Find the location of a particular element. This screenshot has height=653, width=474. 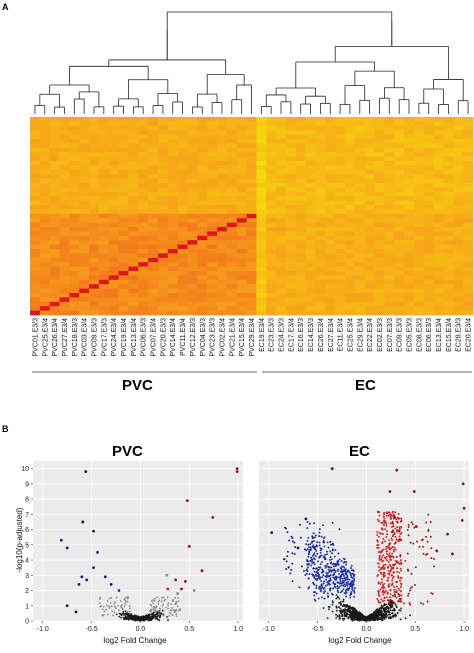

sample-label: PVC09.E3/3 is located at coordinates (94, 337).